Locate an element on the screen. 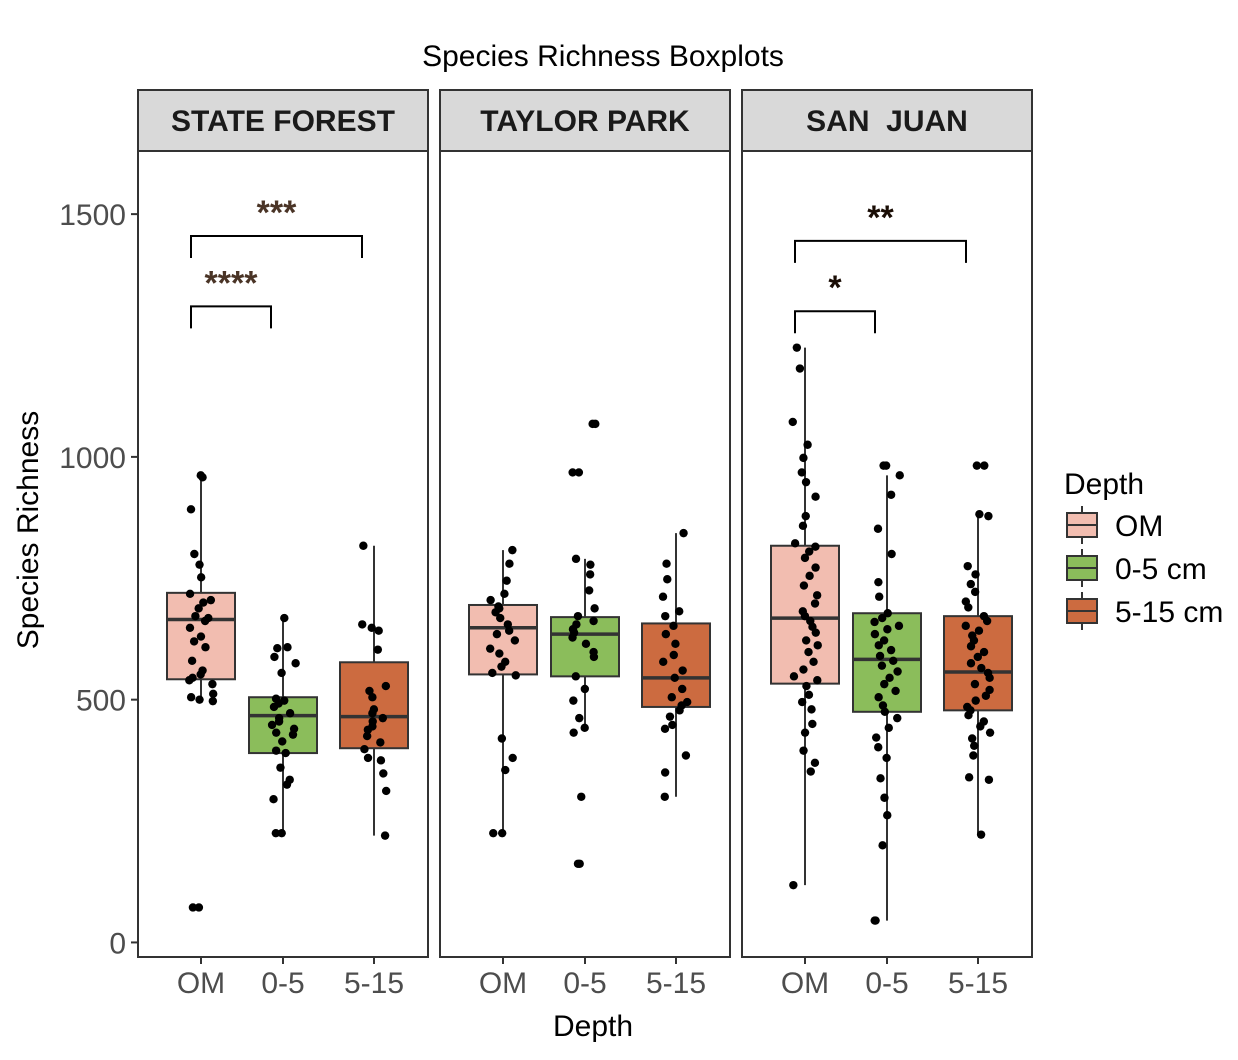 This screenshot has height=1060, width=1238. x-tick-label-om: OM is located at coordinates (201, 983).